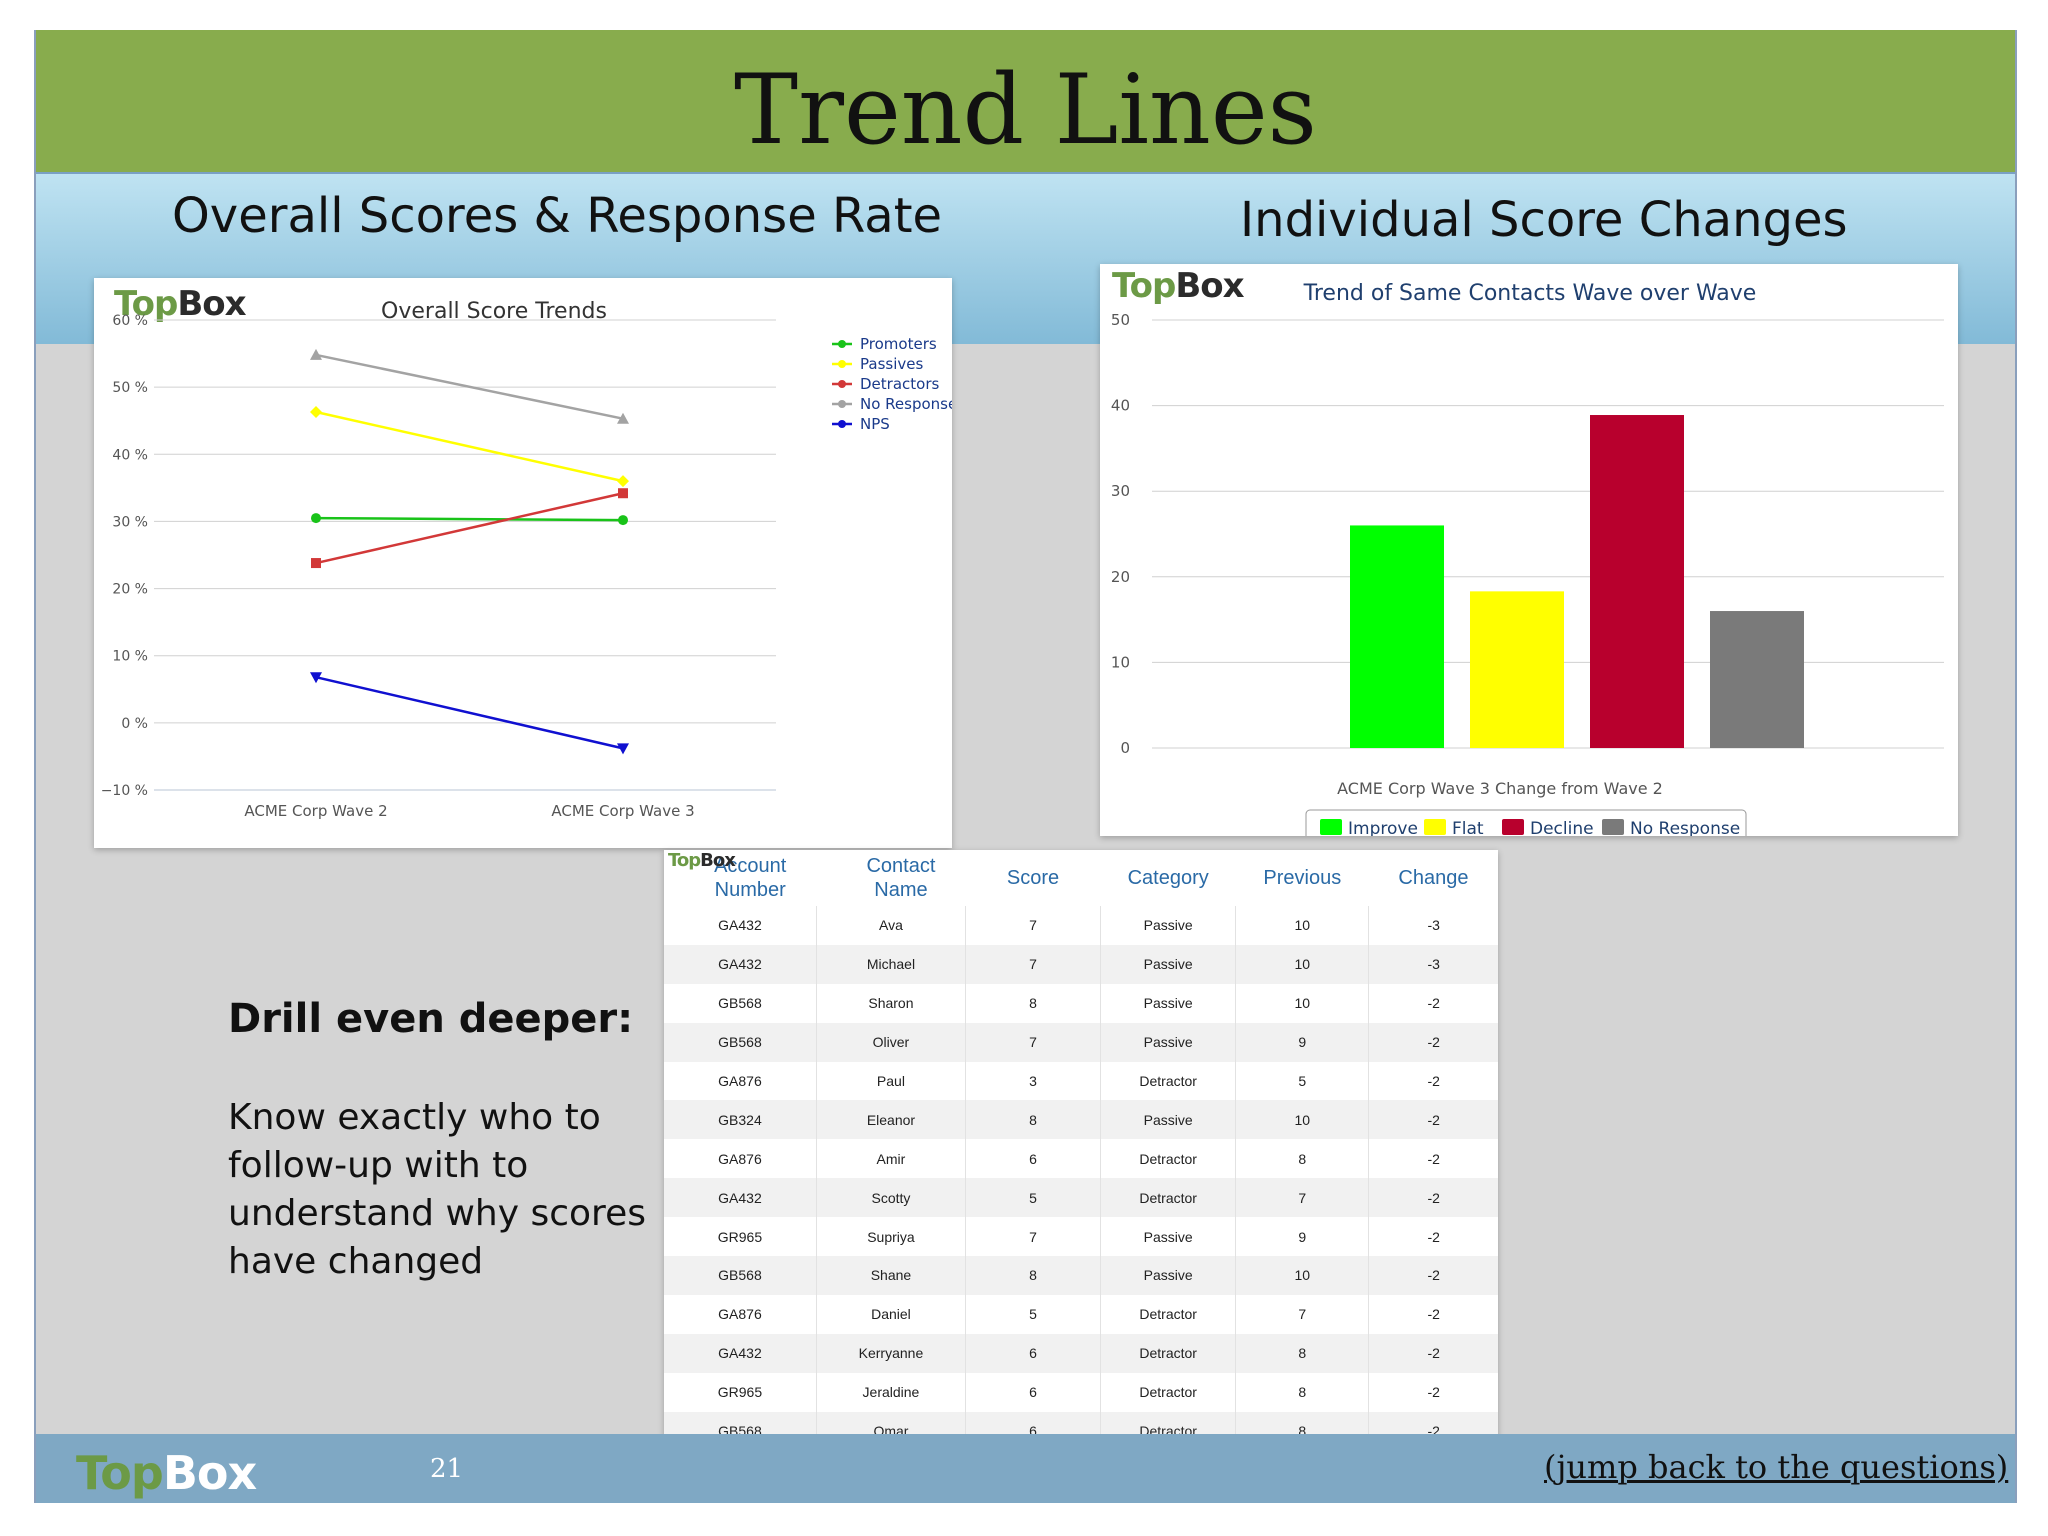  Describe the element at coordinates (622, 811) in the screenshot. I see `x-tick-label: ACME Corp Wave 3` at that location.